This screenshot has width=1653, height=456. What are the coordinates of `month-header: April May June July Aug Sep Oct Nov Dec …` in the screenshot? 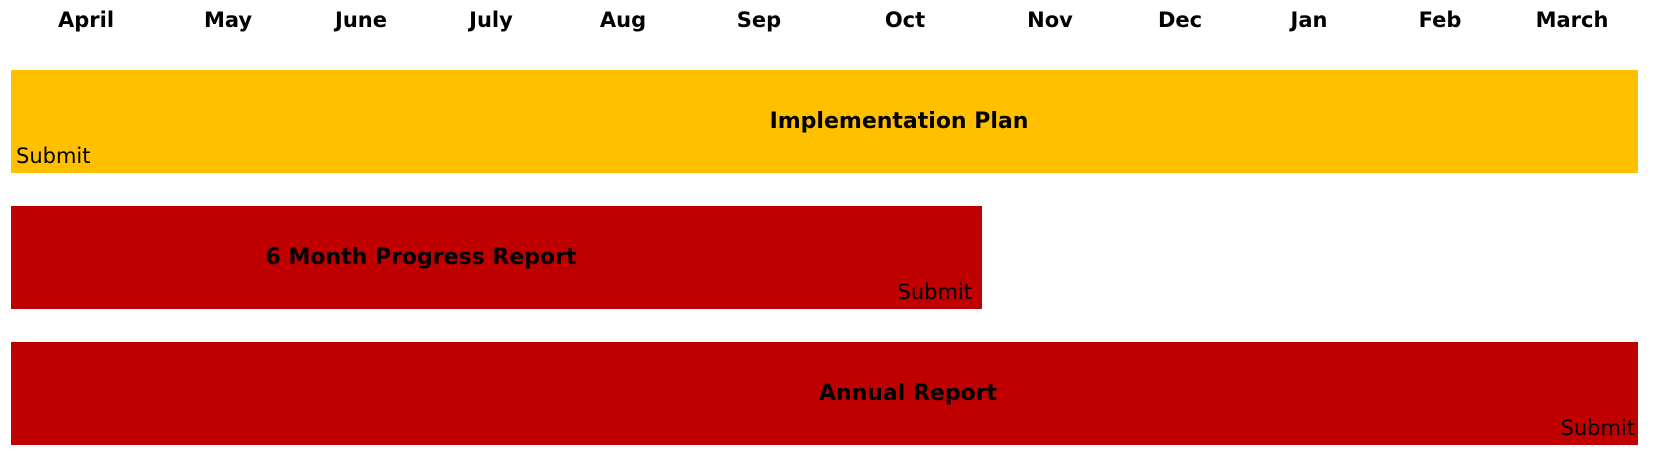 It's located at (826, 23).